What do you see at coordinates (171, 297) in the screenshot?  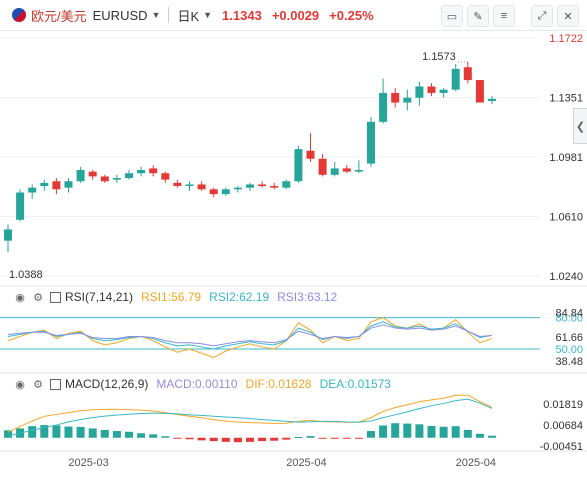 I see `rsi1-value: RSI1:56.79` at bounding box center [171, 297].